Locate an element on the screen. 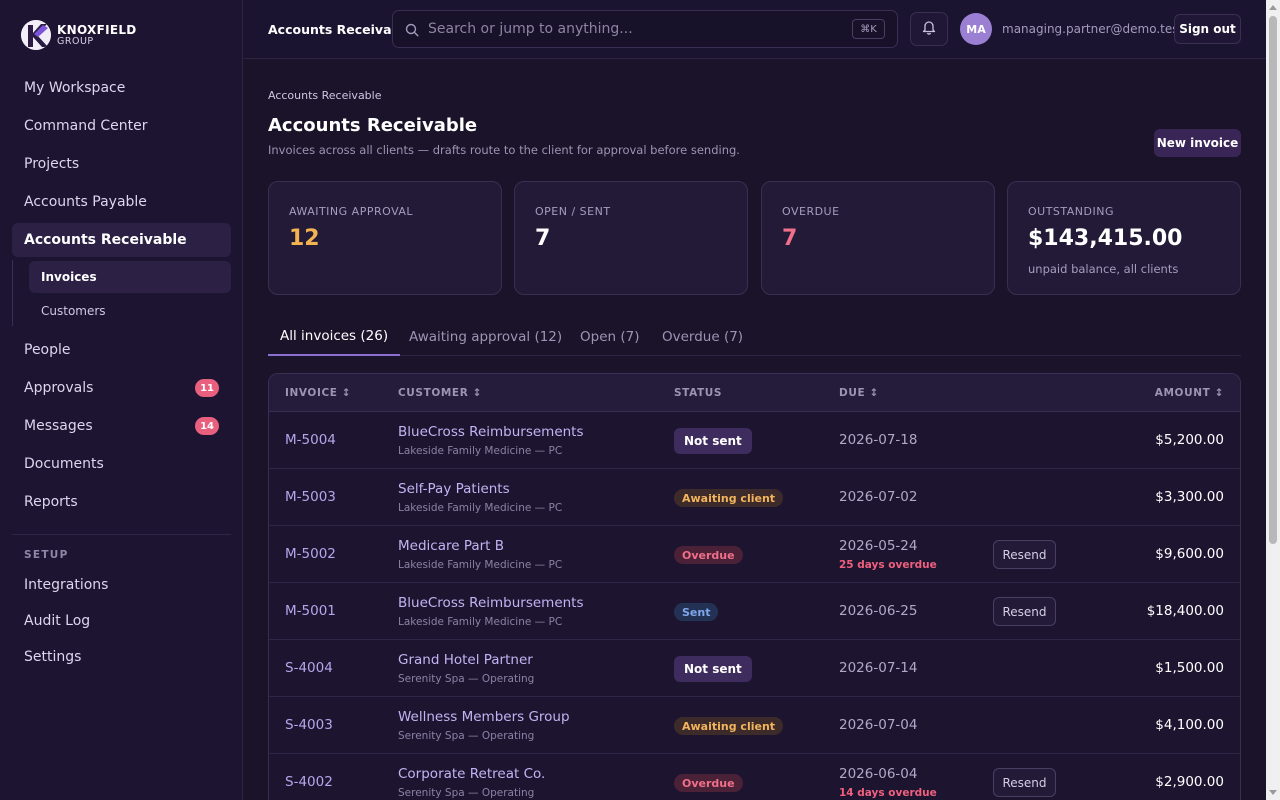 The width and height of the screenshot is (1280, 800). sidebar-item-label: Settings is located at coordinates (53, 657).